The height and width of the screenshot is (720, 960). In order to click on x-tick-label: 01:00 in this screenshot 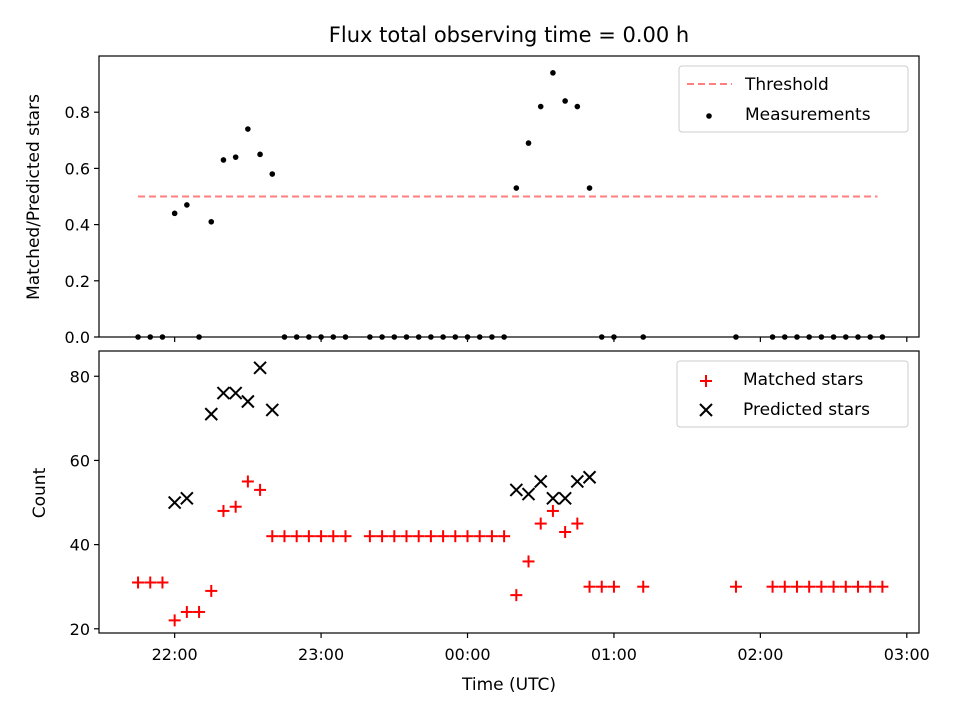, I will do `click(614, 654)`.